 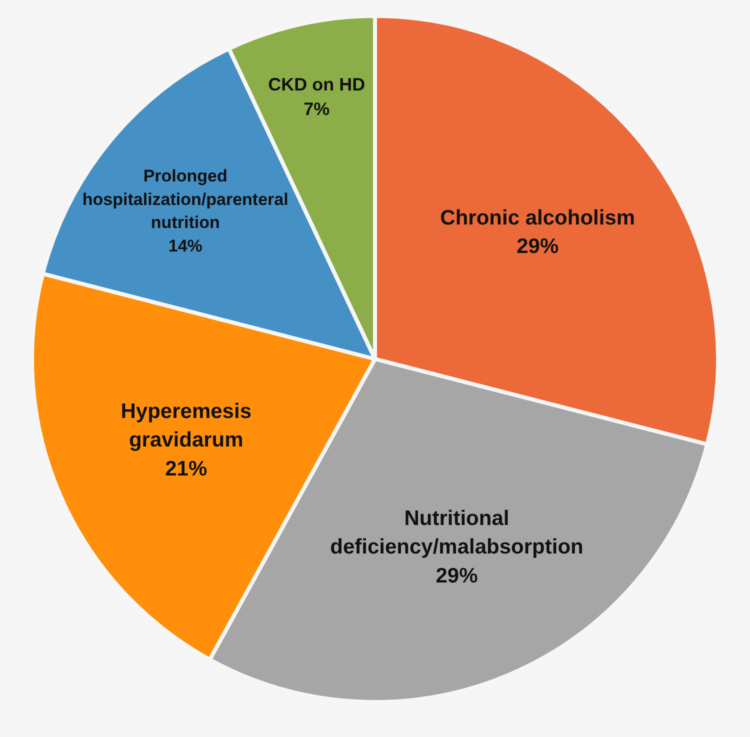 What do you see at coordinates (185, 199) in the screenshot?
I see `slice-label: Prolonged hospitalization/parenteral nutrition` at bounding box center [185, 199].